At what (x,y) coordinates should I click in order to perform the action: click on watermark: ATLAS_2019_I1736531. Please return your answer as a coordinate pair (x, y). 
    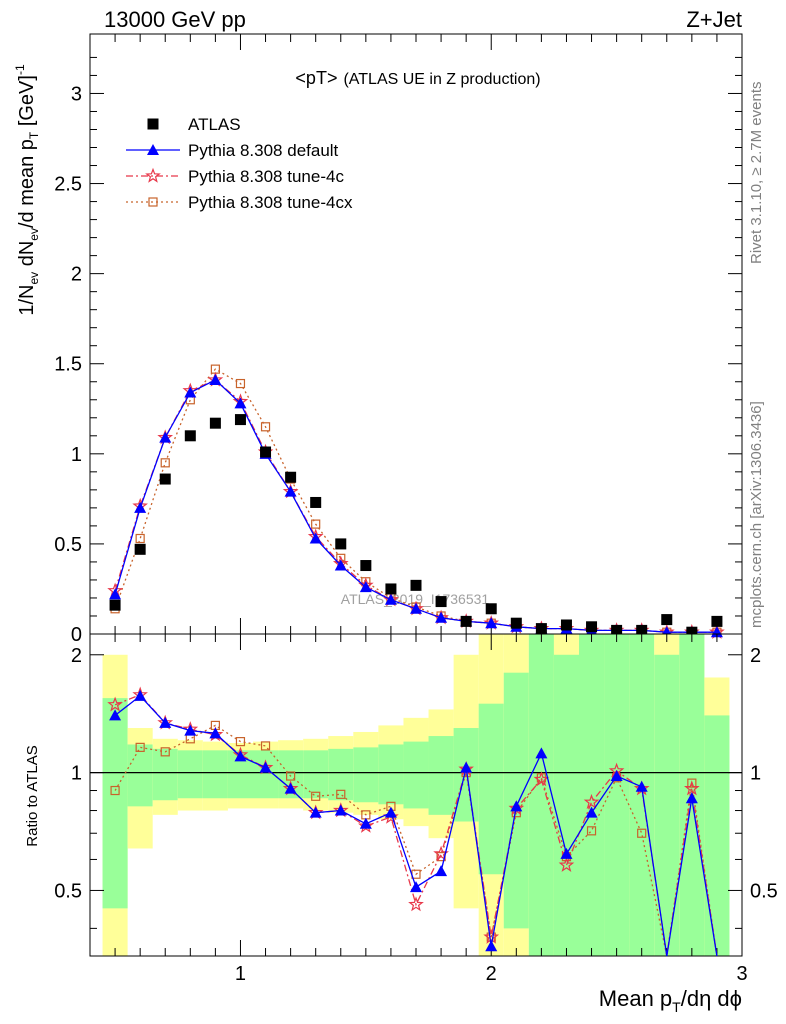
    Looking at the image, I should click on (415, 599).